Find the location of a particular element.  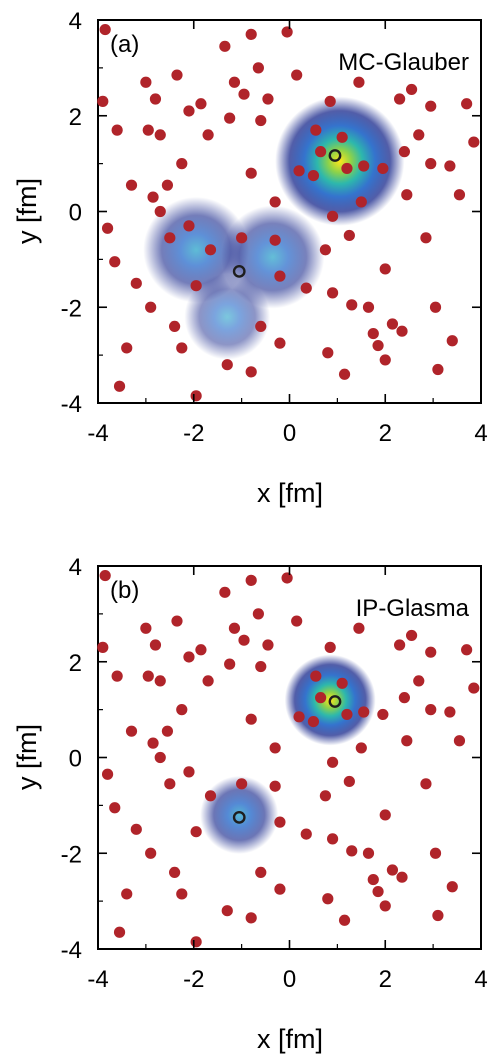

y-tick-label: -2 is located at coordinates (71, 308).